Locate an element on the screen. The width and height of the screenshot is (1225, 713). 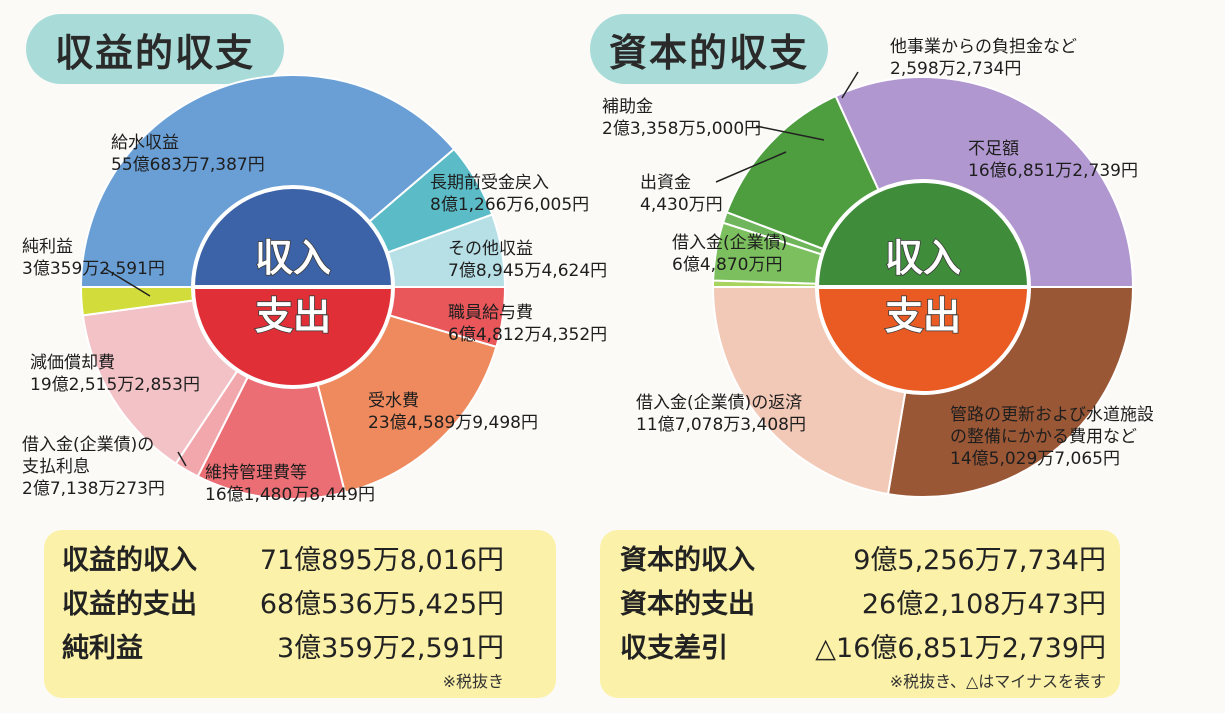
left-expense-slice is located at coordinates (271, 392).